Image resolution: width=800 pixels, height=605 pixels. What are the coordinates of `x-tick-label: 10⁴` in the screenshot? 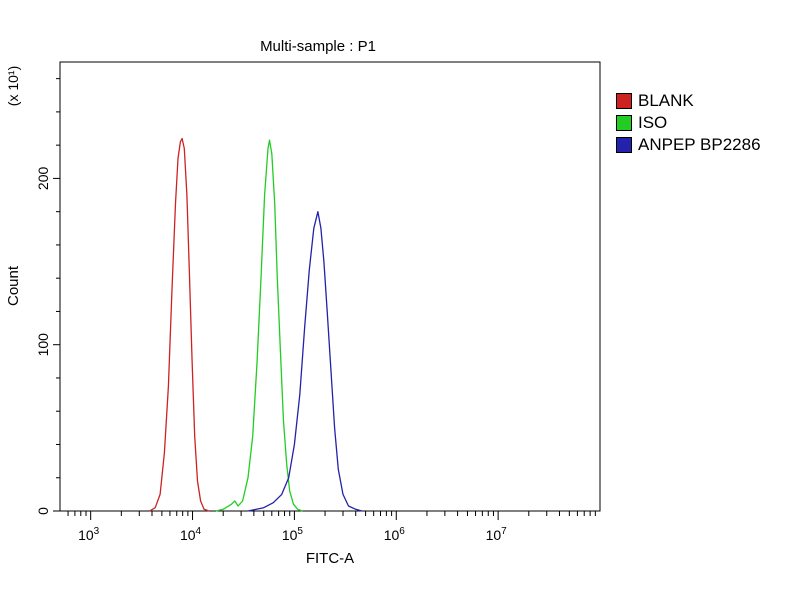 It's located at (191, 534).